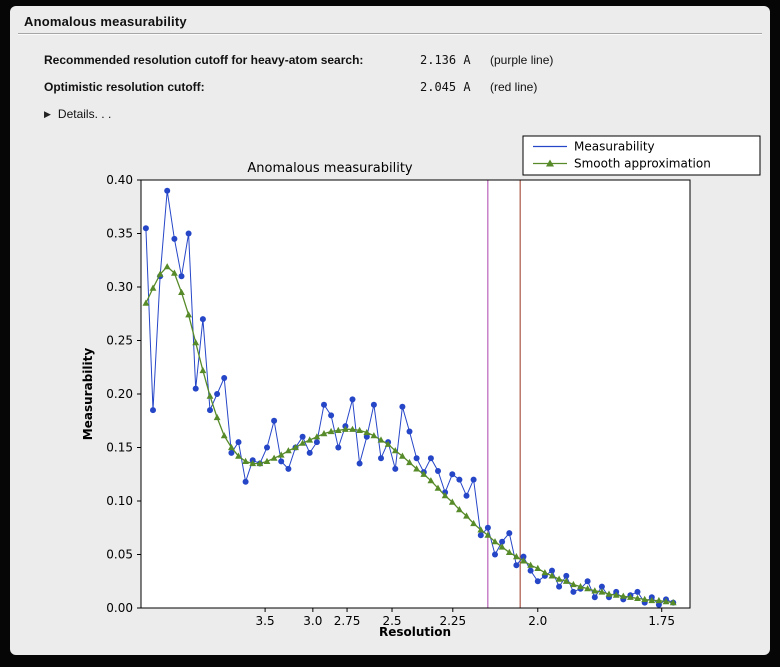 The width and height of the screenshot is (780, 667). What do you see at coordinates (84, 114) in the screenshot?
I see `details-label: Details. . .` at bounding box center [84, 114].